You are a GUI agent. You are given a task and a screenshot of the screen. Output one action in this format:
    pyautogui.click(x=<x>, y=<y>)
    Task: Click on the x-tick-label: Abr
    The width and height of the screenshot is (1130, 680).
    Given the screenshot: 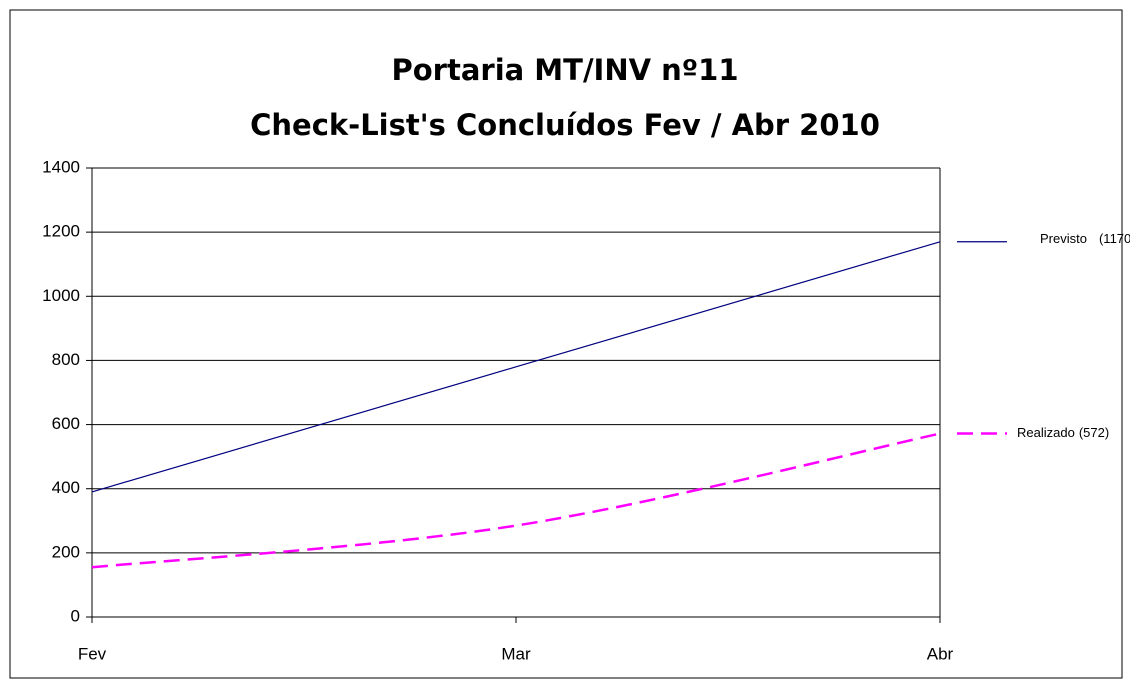 What is the action you would take?
    pyautogui.click(x=940, y=653)
    